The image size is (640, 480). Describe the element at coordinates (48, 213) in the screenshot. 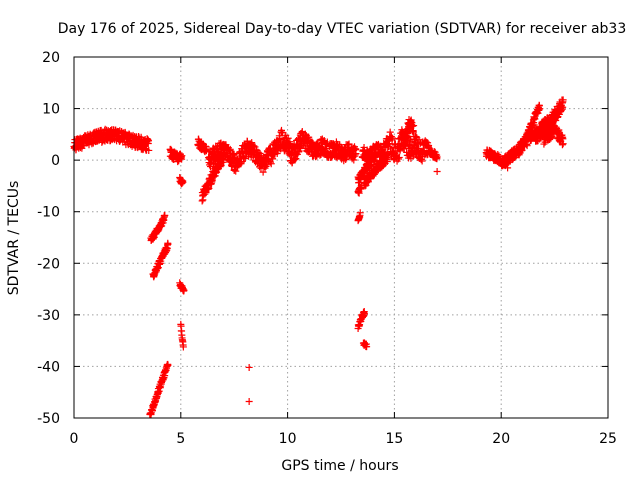

I see `y-tick-label: -10` at that location.